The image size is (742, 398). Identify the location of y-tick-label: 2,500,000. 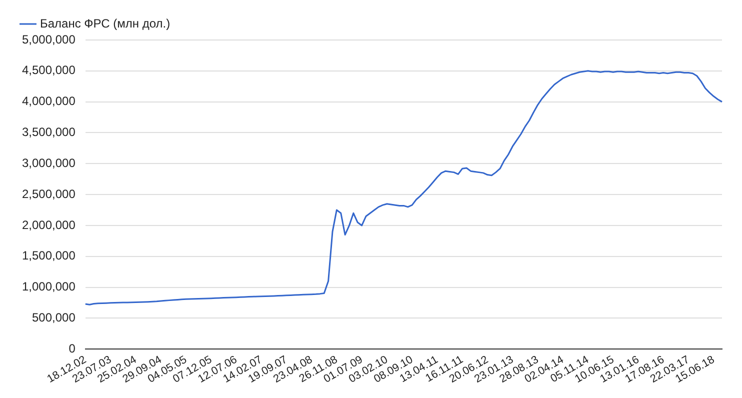
(49, 193).